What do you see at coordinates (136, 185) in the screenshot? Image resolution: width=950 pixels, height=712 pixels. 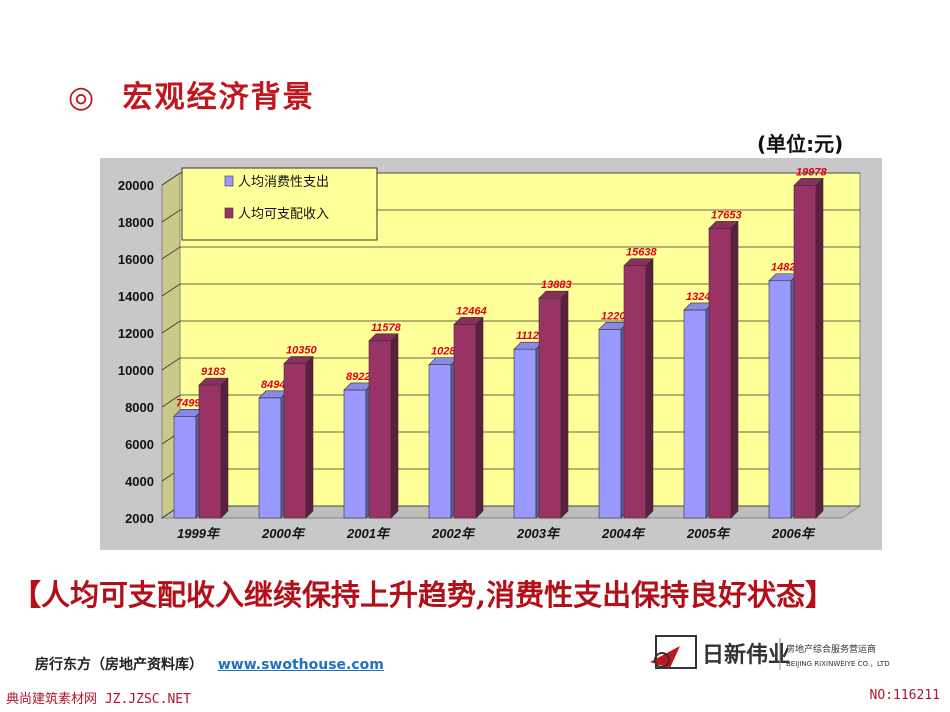 I see `y-tick-label: 20000` at bounding box center [136, 185].